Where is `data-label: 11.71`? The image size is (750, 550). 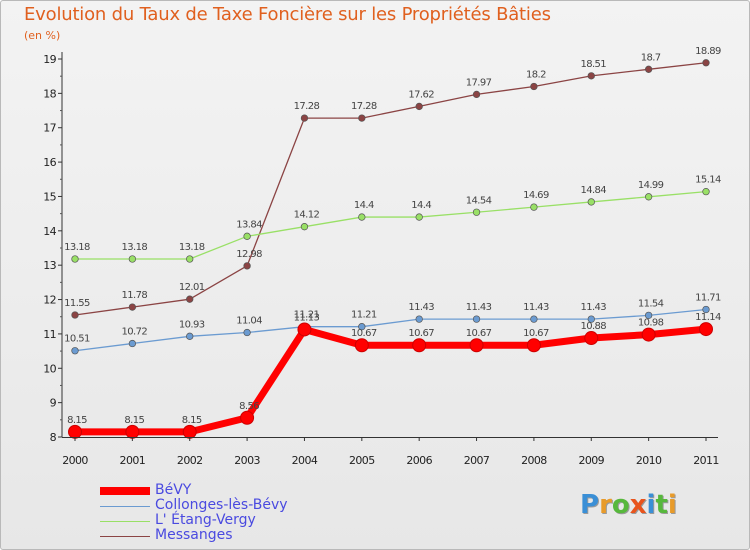
data-label: 11.71 is located at coordinates (708, 298).